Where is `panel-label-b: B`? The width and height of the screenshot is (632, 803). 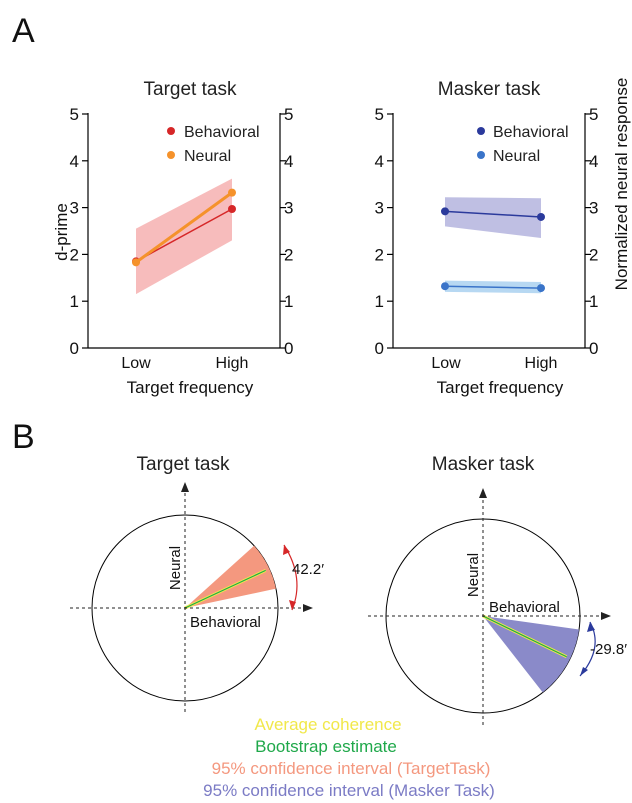 panel-label-b: B is located at coordinates (23, 437).